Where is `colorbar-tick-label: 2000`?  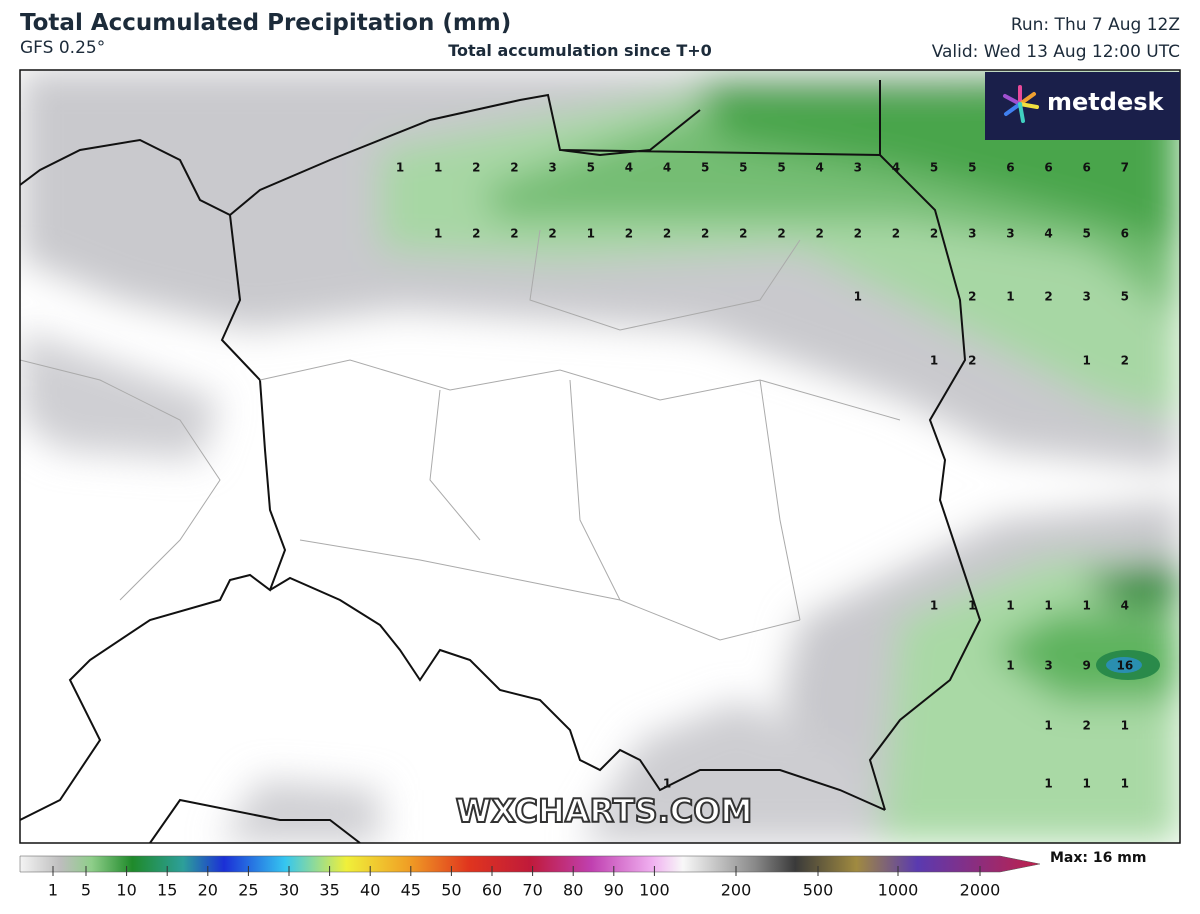
colorbar-tick-label: 2000 is located at coordinates (980, 890).